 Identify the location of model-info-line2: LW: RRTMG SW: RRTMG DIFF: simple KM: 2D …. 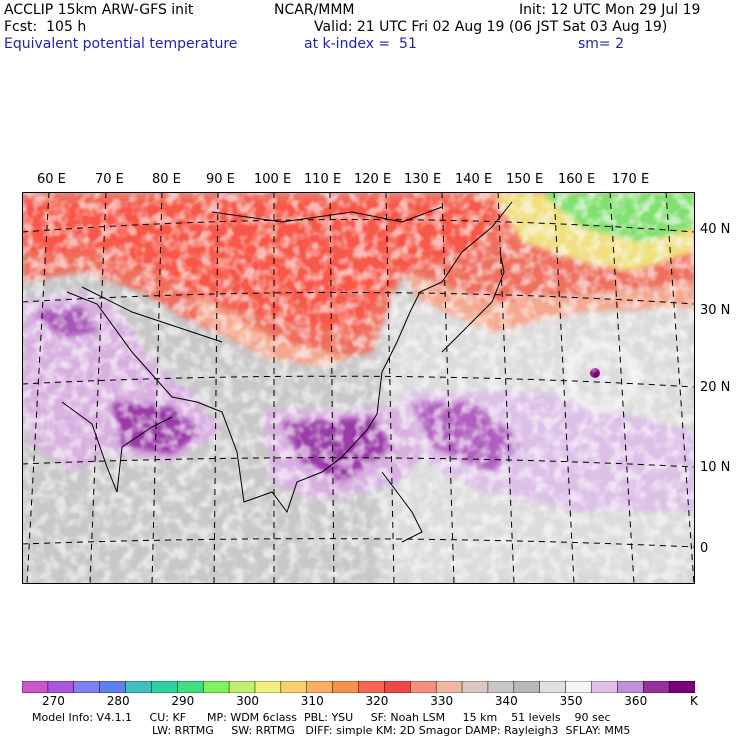
(391, 730).